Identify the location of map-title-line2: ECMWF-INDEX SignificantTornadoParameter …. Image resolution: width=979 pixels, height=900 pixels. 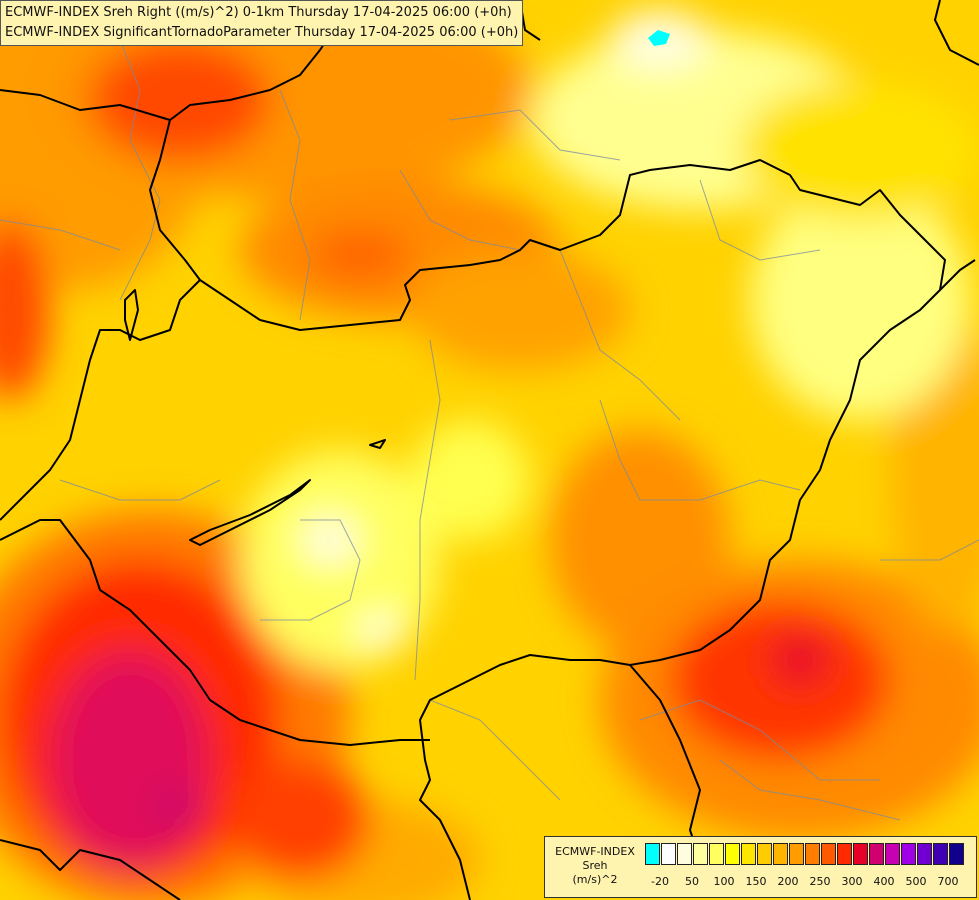
(262, 32).